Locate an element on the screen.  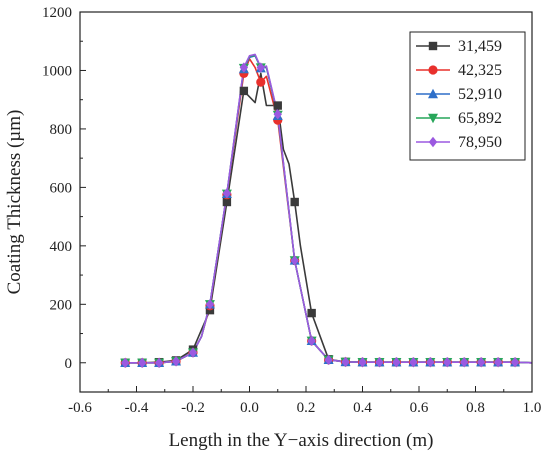
x-tick-label: 0.8 is located at coordinates (475, 408).